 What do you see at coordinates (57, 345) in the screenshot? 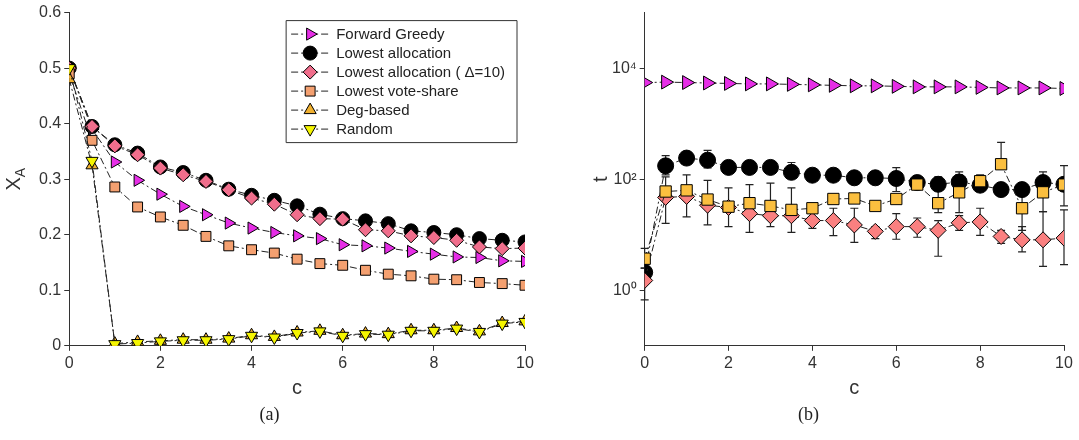
I see `y-tick-label: 0` at bounding box center [57, 345].